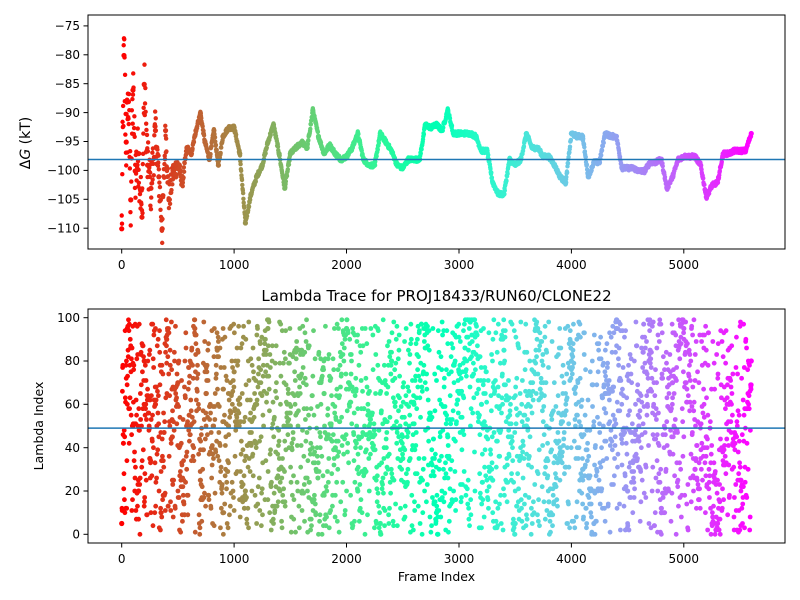 Image resolution: width=800 pixels, height=600 pixels. Describe the element at coordinates (122, 229) in the screenshot. I see `free-energy-point` at that location.